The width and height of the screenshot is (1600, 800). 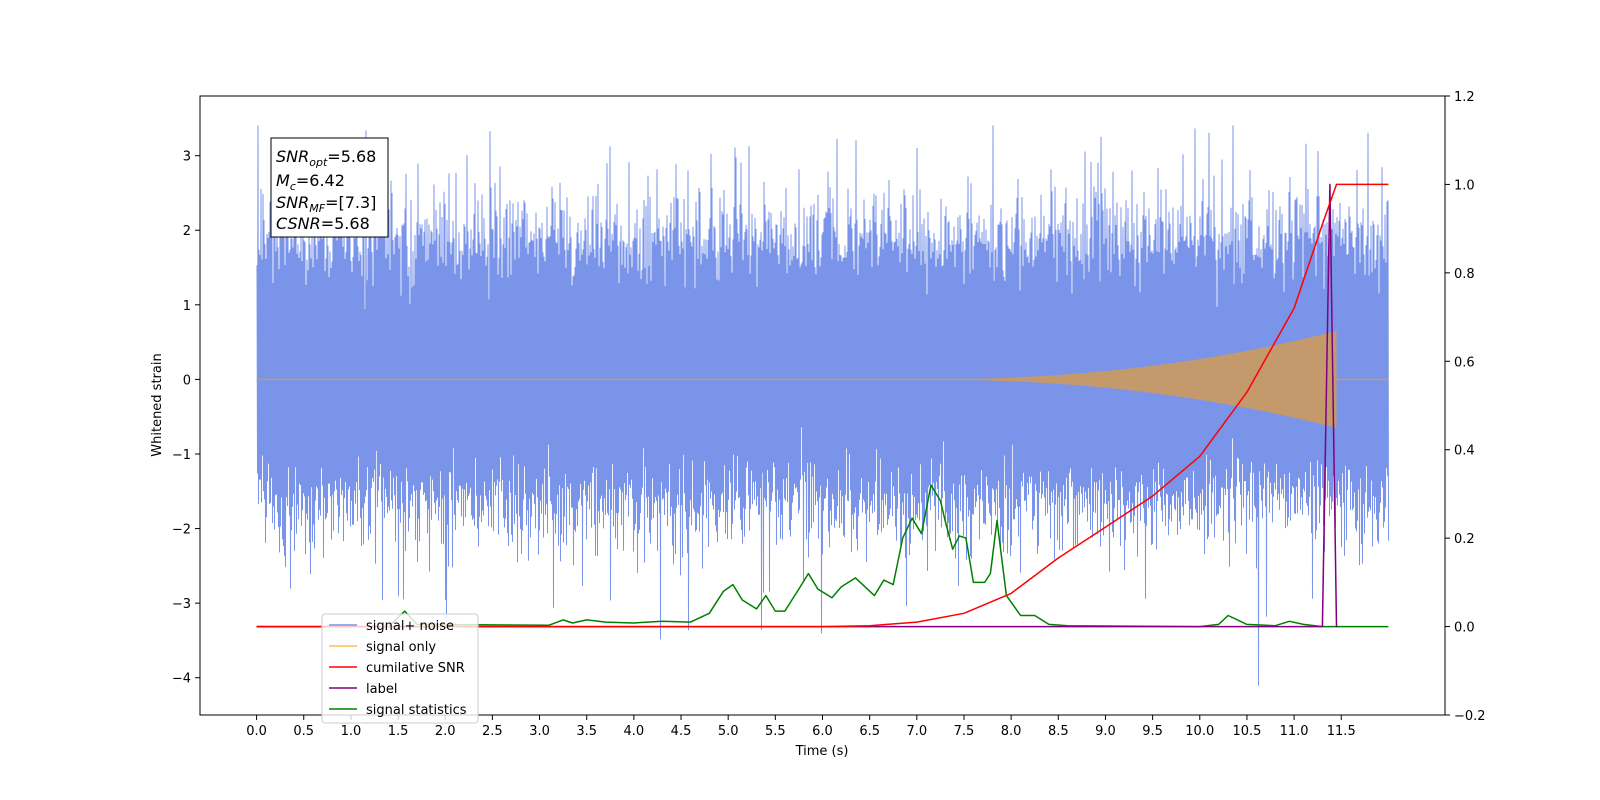 What do you see at coordinates (1105, 731) in the screenshot?
I see `x-tick-label: 9.0` at bounding box center [1105, 731].